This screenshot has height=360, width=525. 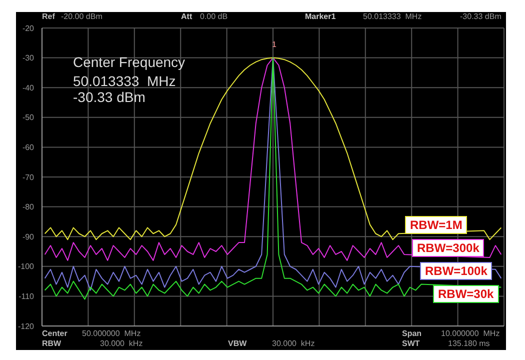 I want to click on y-tick-label: -20, so click(x=28, y=28).